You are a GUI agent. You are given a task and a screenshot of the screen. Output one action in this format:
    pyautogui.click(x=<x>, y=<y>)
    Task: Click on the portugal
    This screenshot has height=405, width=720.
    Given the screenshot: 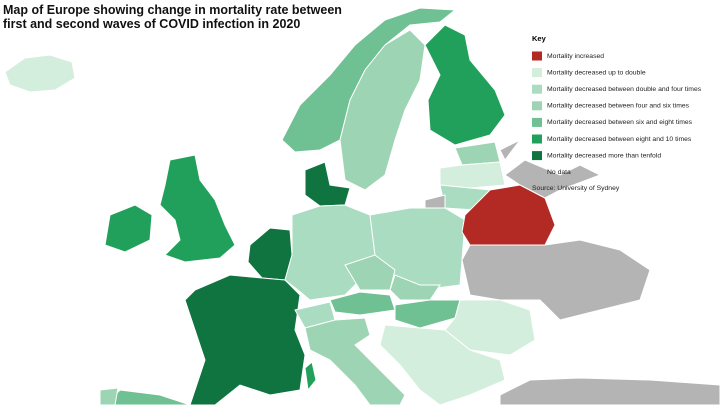 What is the action you would take?
    pyautogui.click(x=109, y=396)
    